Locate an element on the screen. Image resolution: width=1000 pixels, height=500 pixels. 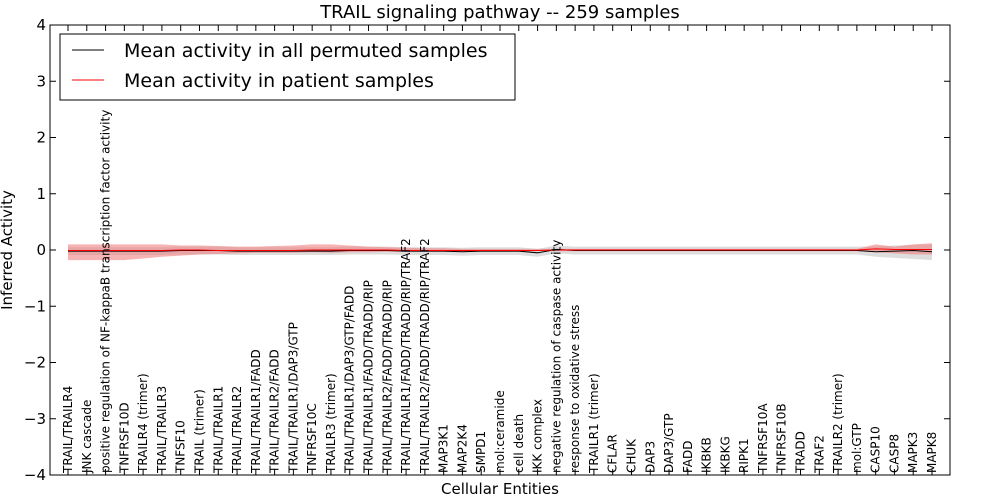
x-tick-label: TRAIL/TRAILR1/DAP3/GTP is located at coordinates (293, 398).